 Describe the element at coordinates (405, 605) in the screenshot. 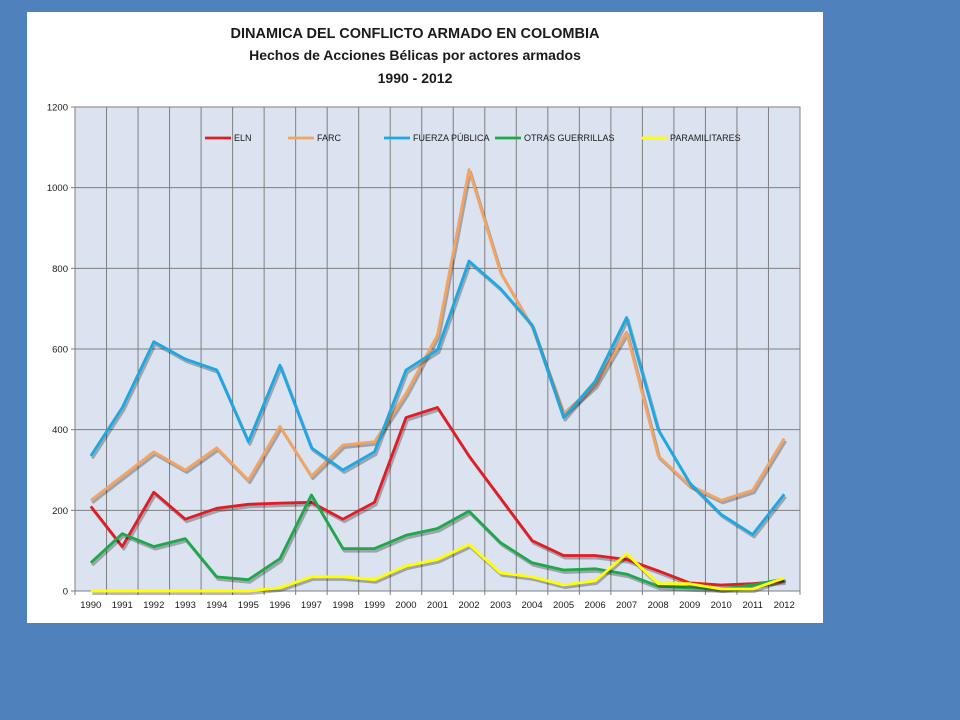

I see `x-tick-label: 2000` at that location.